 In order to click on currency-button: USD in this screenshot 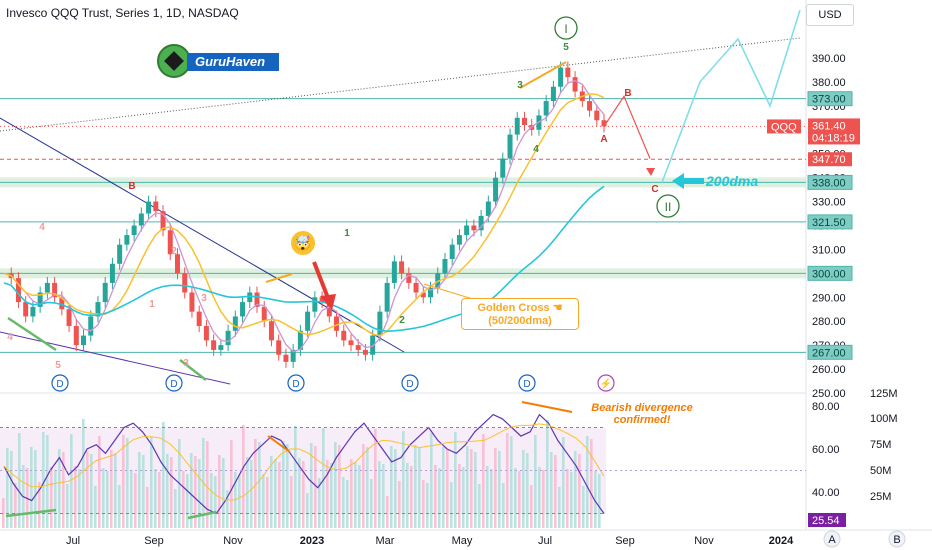, I will do `click(830, 15)`.